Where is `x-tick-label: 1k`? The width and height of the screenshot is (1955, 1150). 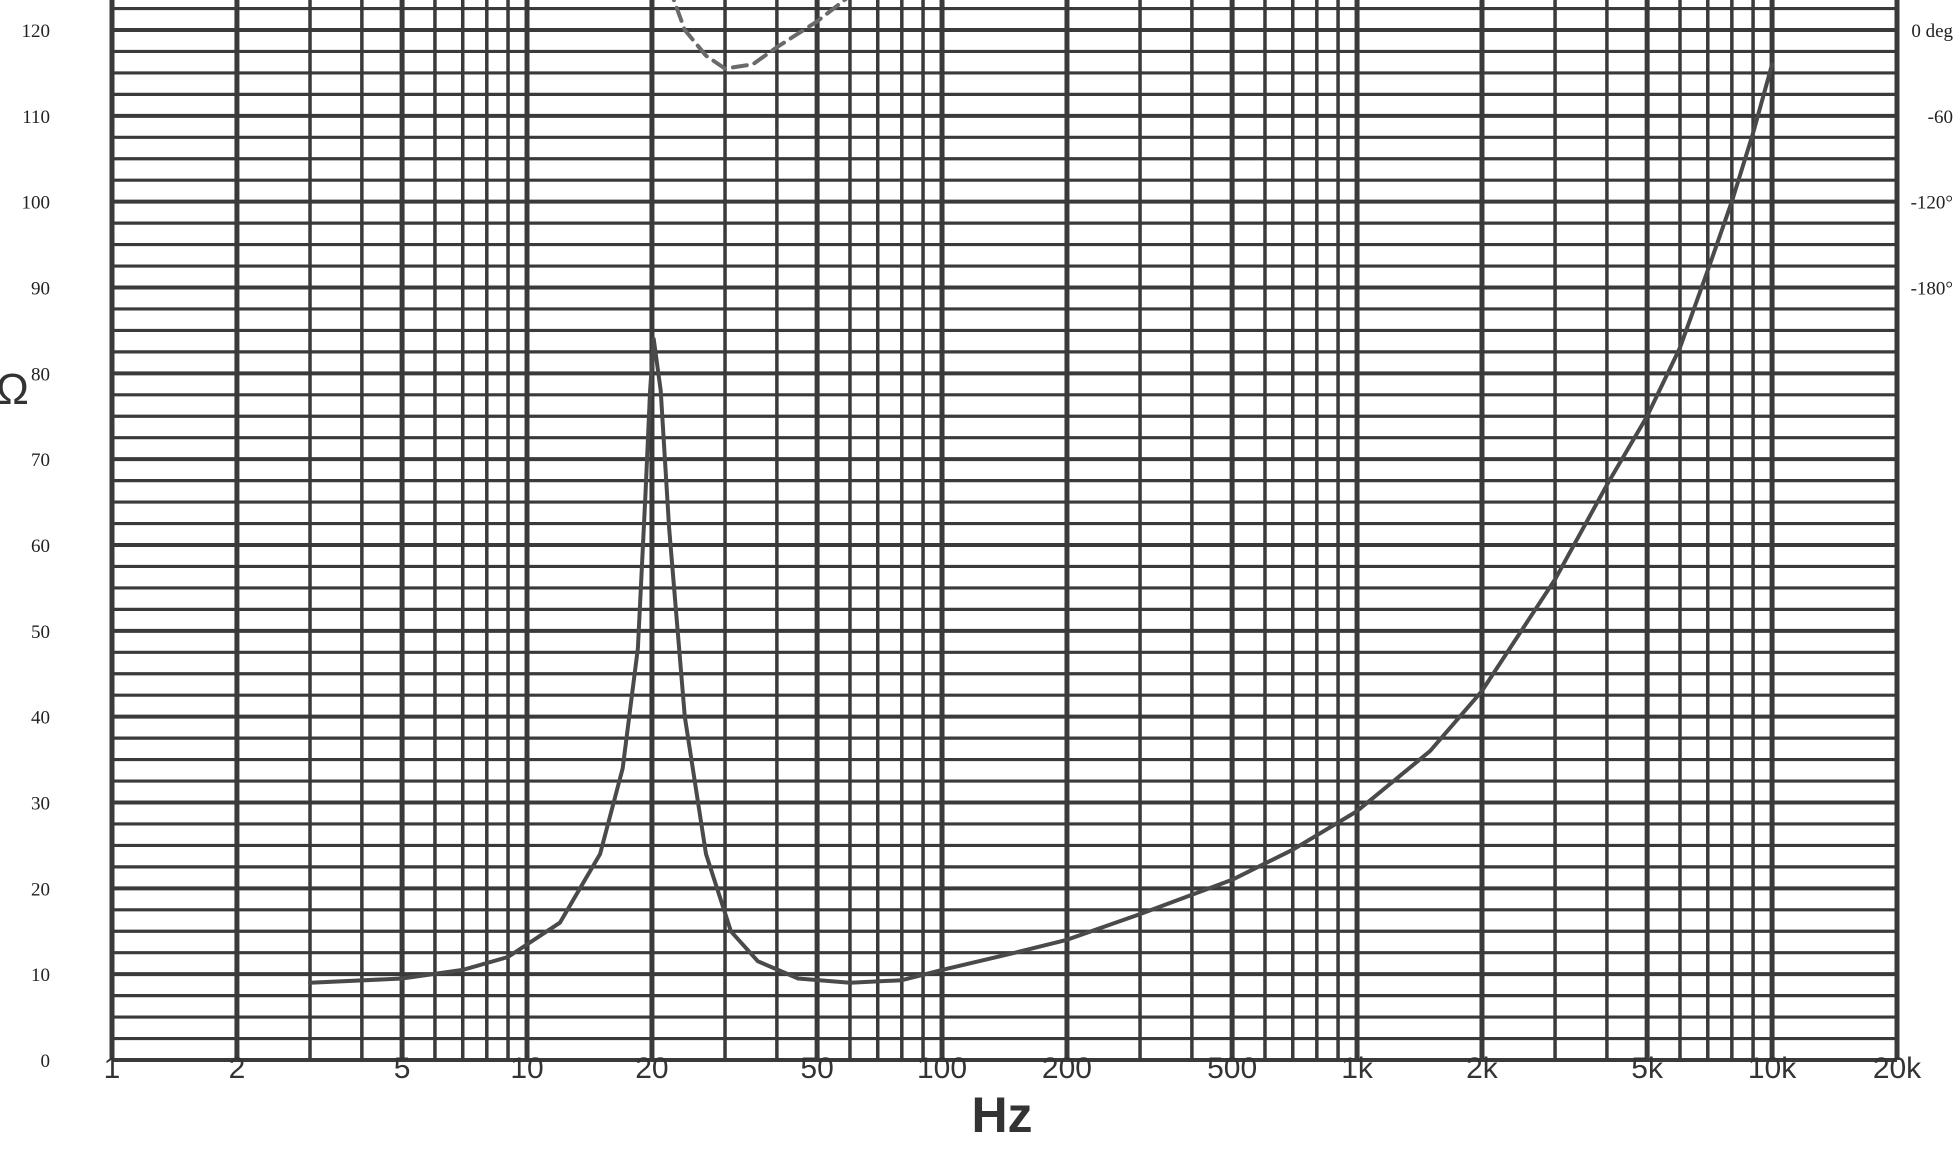 x-tick-label: 1k is located at coordinates (1357, 1068).